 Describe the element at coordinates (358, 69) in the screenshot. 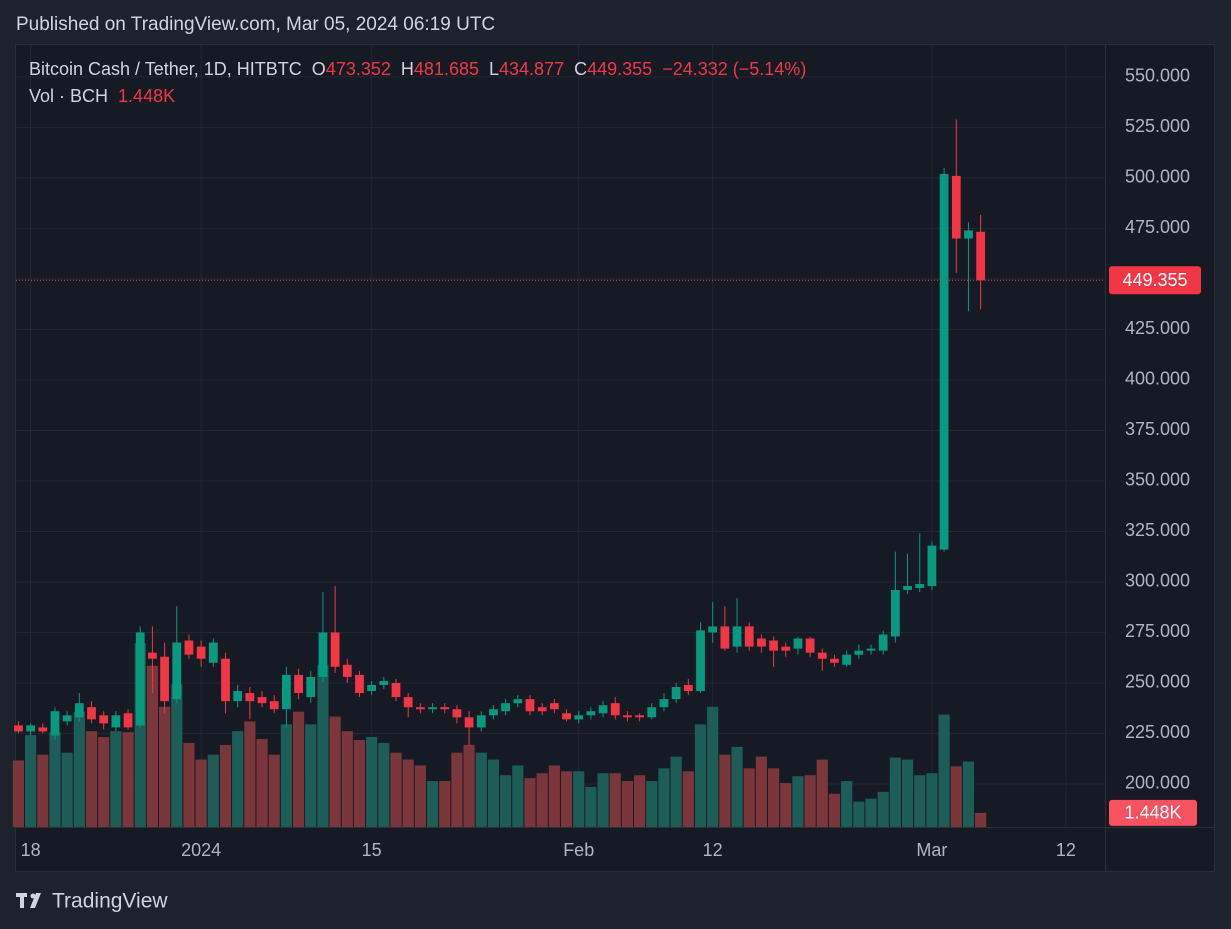

I see `ohlc-value: 473.352` at that location.